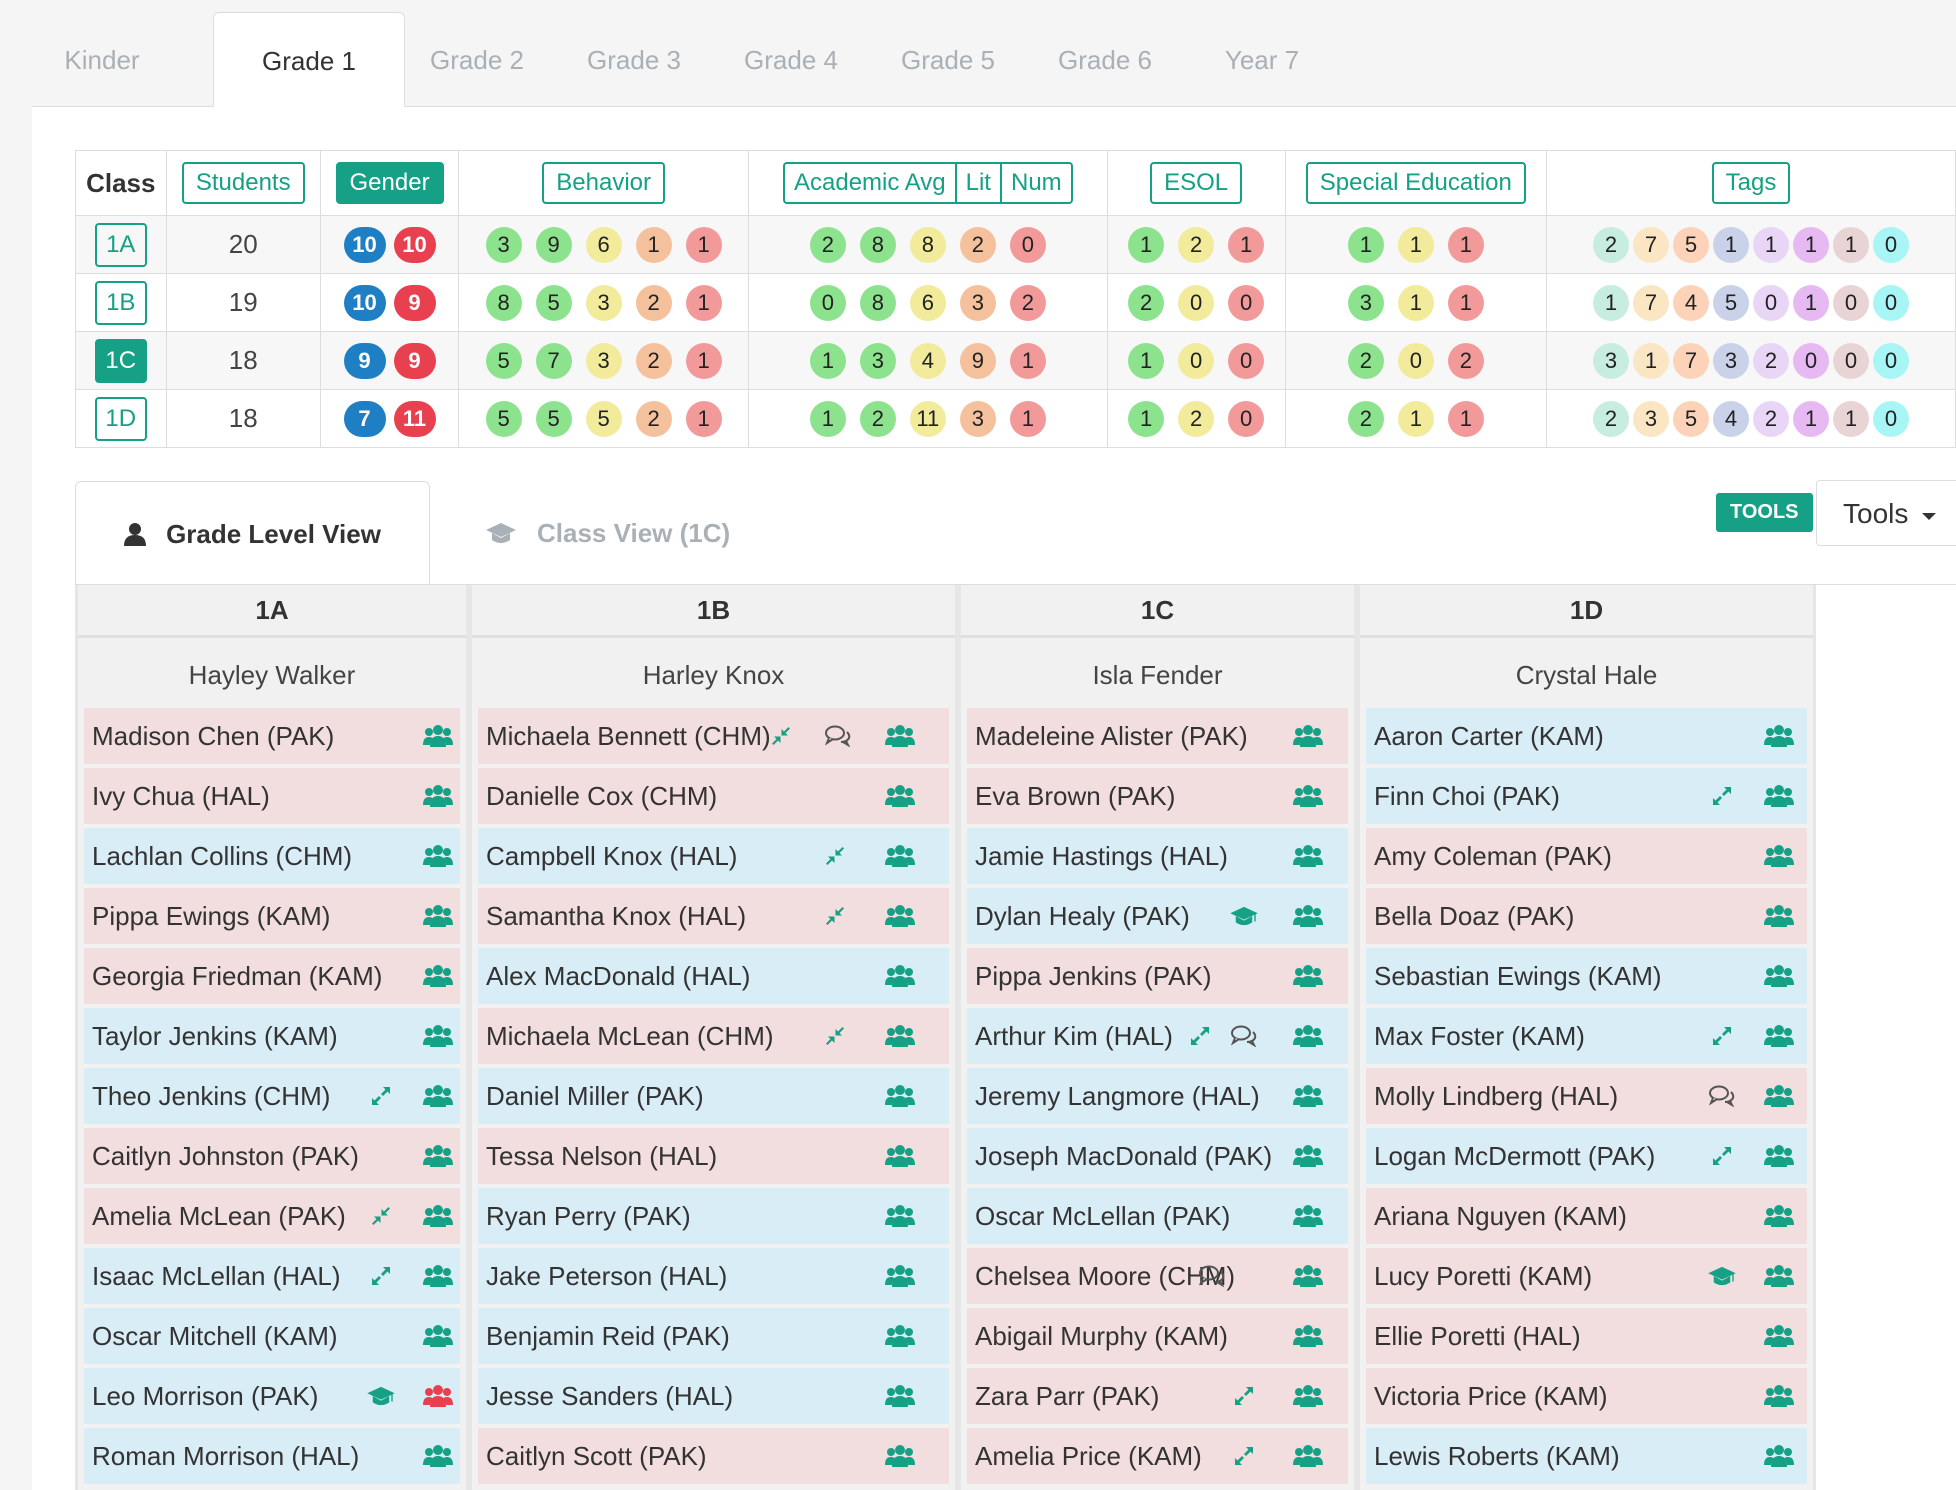  I want to click on student-card: Jesse Sanders (HAL), so click(713, 1396).